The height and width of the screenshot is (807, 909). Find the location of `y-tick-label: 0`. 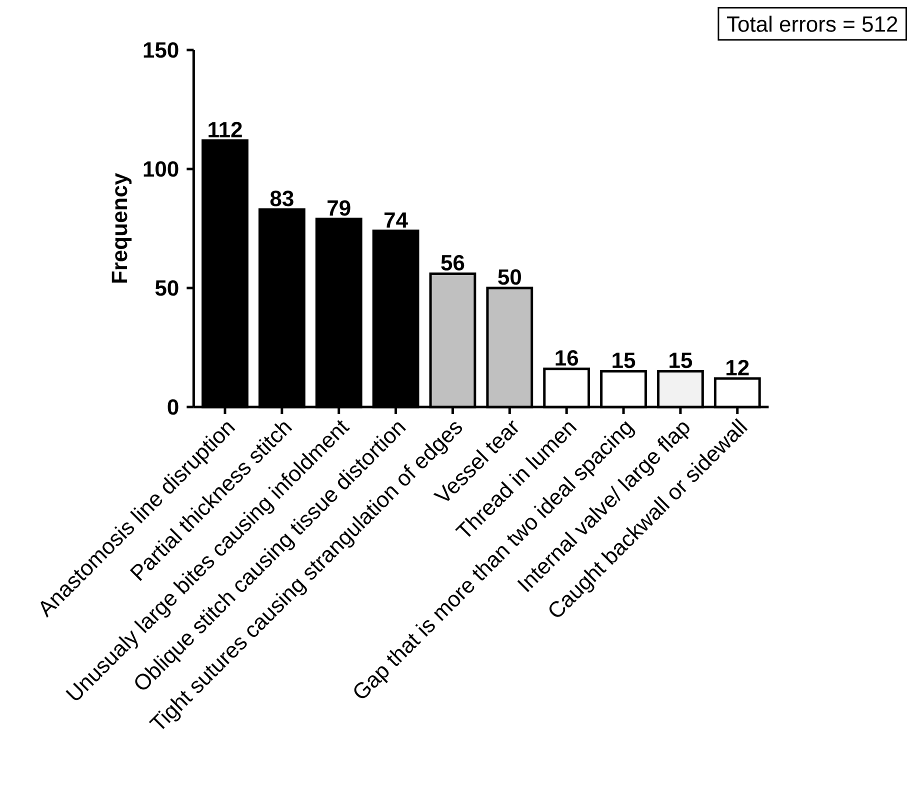

y-tick-label: 0 is located at coordinates (173, 407).